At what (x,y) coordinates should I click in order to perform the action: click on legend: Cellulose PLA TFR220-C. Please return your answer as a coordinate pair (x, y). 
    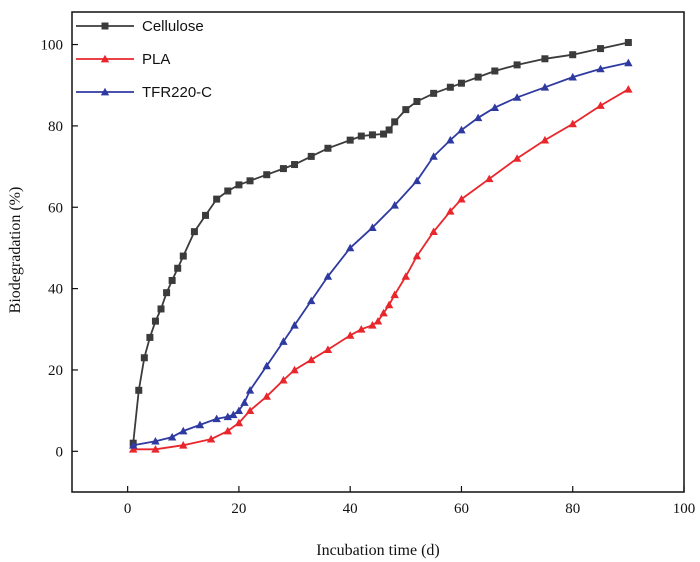
    Looking at the image, I should click on (144, 59).